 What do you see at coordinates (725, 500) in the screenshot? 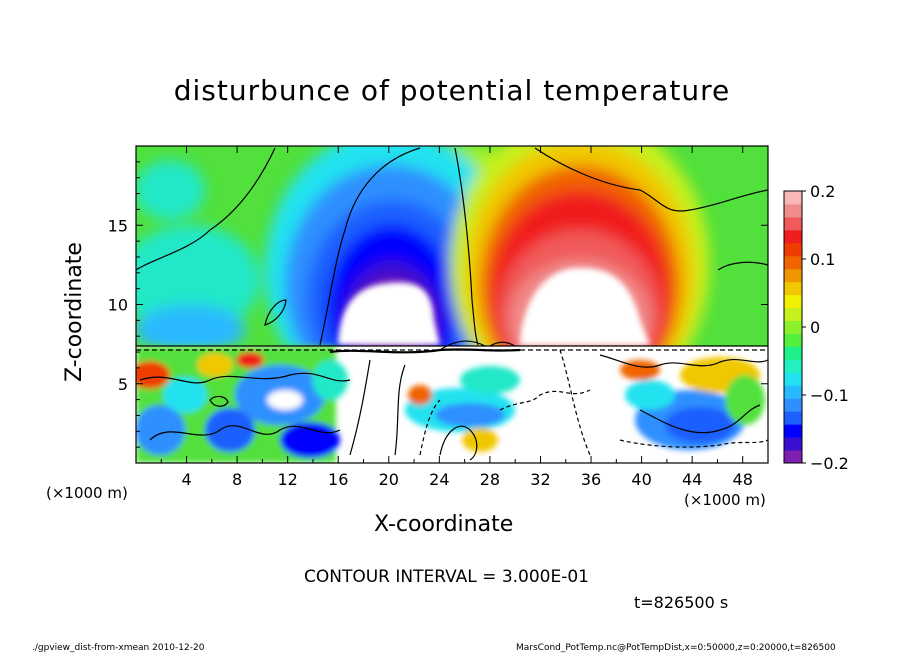
I see `x-axis-unit-right: (×1000 m)` at bounding box center [725, 500].